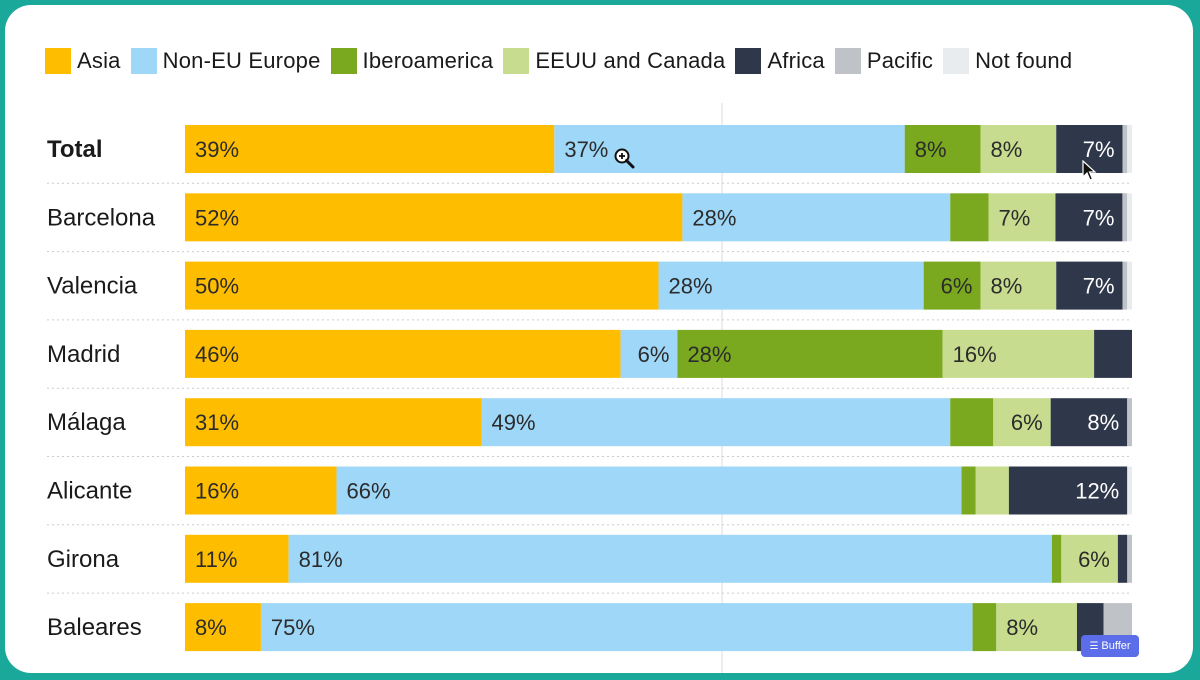  What do you see at coordinates (94, 627) in the screenshot?
I see `row-label: Baleares` at bounding box center [94, 627].